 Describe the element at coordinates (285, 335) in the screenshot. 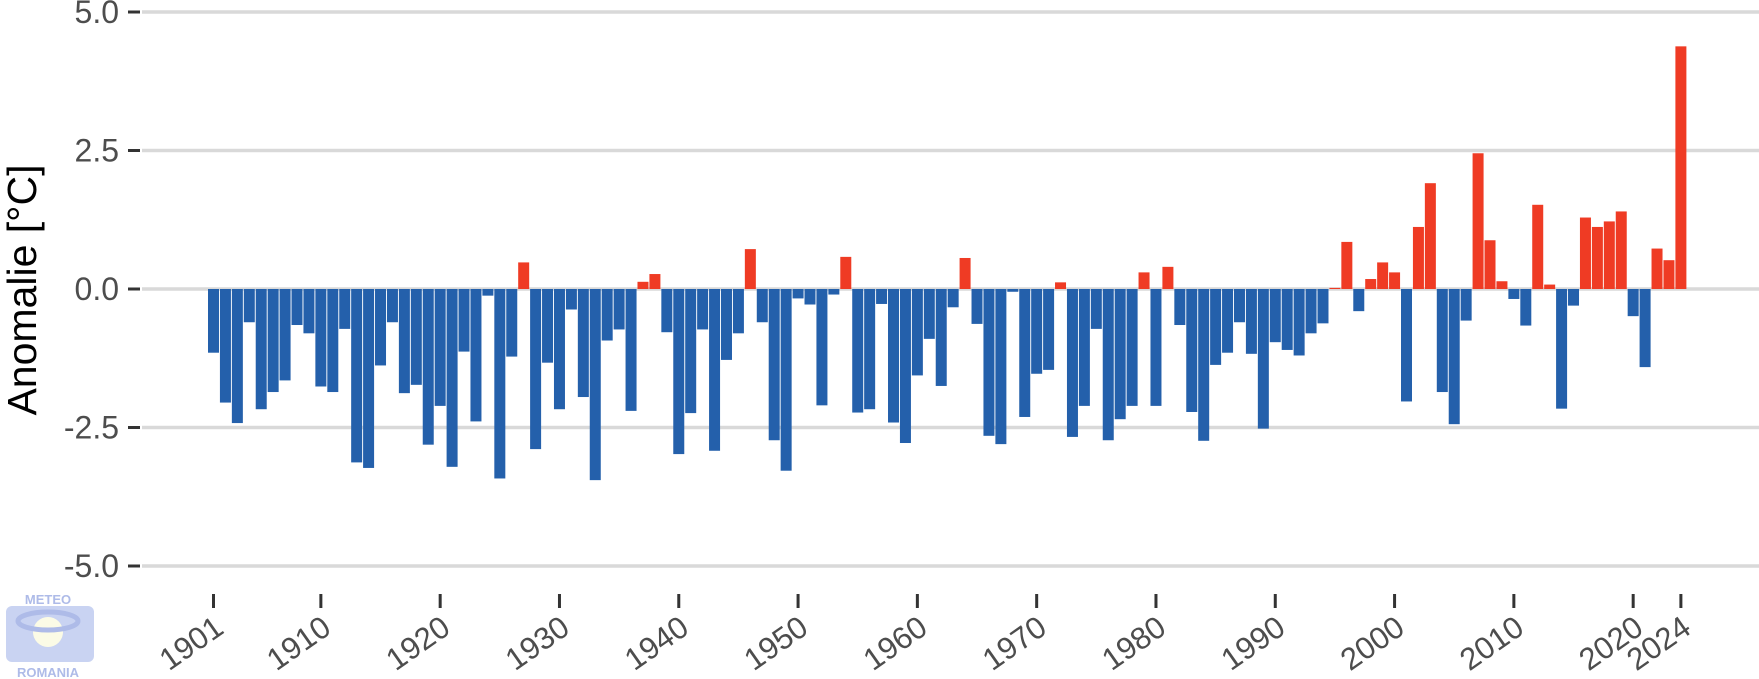

I see `bar-1907` at that location.